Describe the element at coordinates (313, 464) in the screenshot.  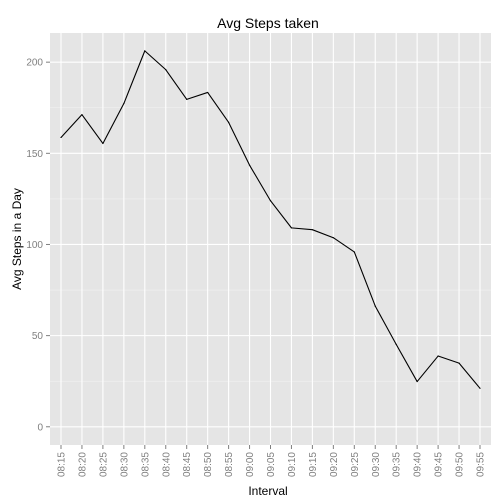
I see `x-tick-label: 09:15` at that location.